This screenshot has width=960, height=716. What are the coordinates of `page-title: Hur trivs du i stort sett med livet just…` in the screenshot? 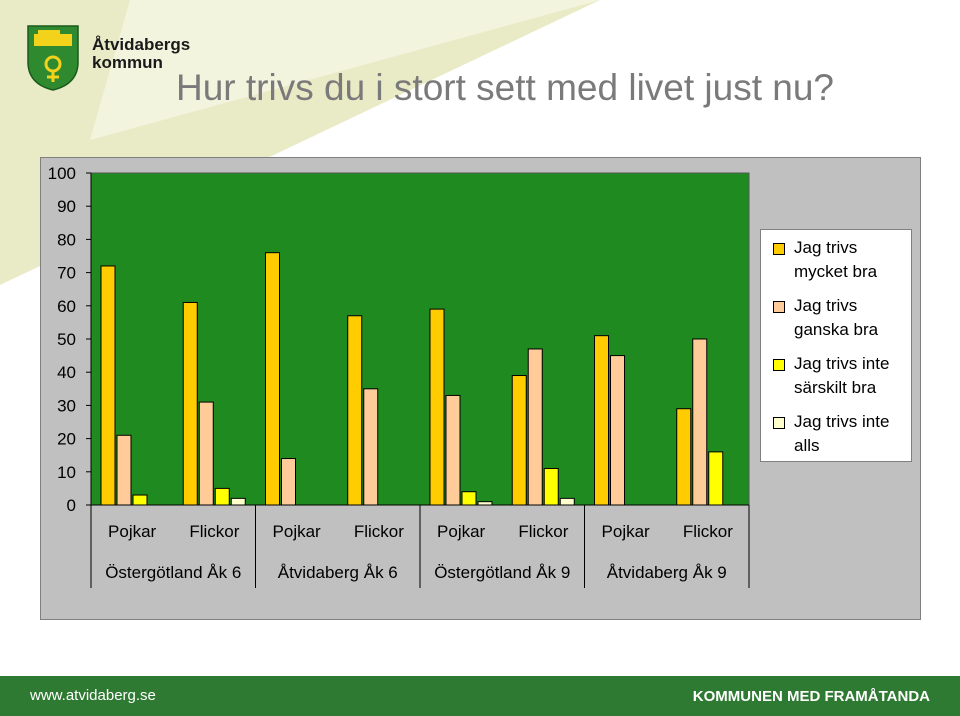 It's located at (505, 87).